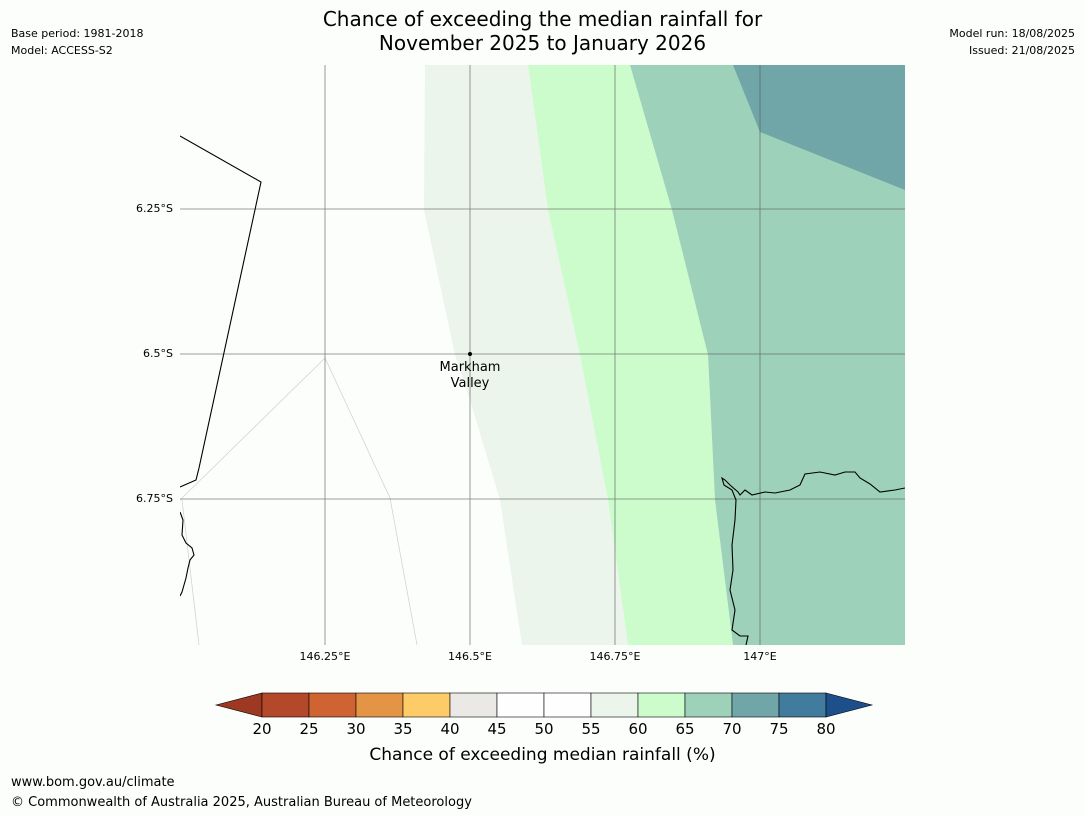 Image resolution: width=1085 pixels, height=816 pixels. I want to click on colorbar-tick-label: 25, so click(309, 729).